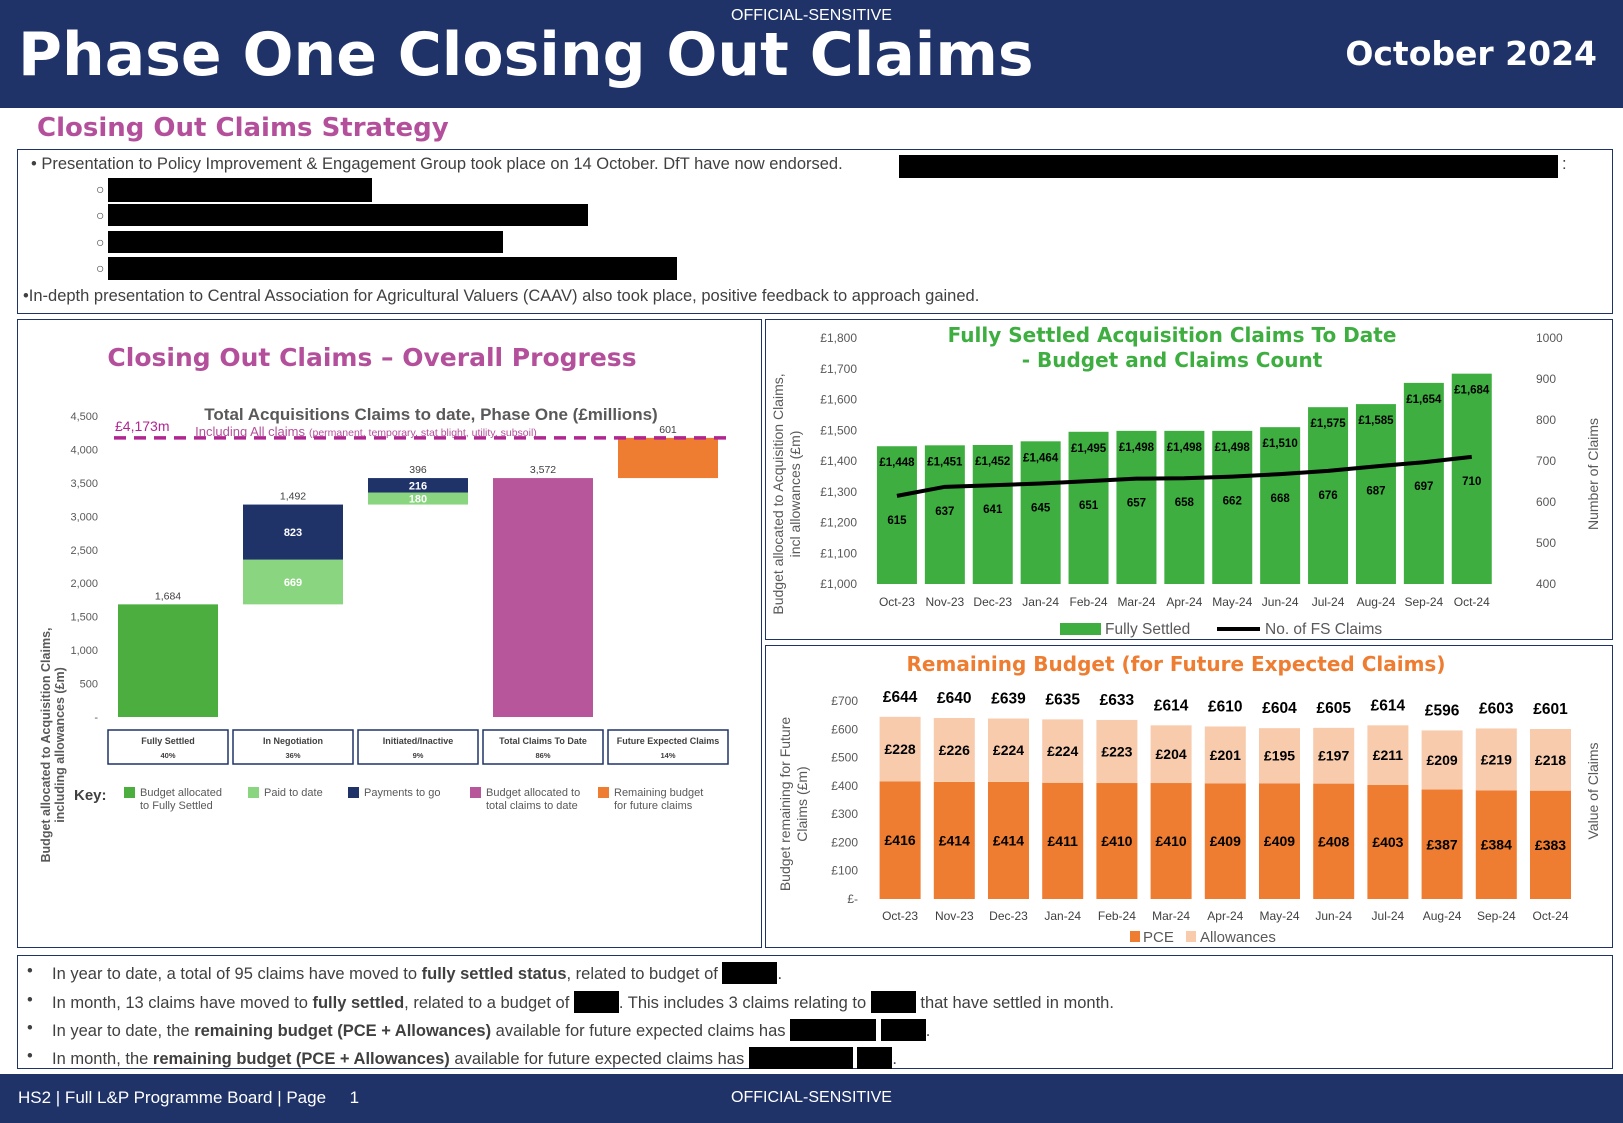 Image resolution: width=1623 pixels, height=1123 pixels. What do you see at coordinates (1472, 602) in the screenshot?
I see `x-tick-label: Oct-24` at bounding box center [1472, 602].